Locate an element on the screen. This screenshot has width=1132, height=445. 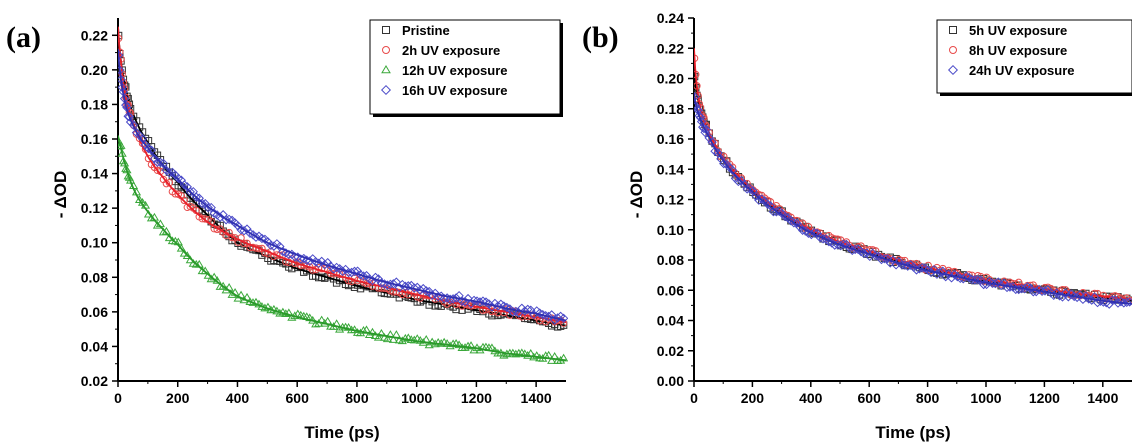
x-tick-label: 800 is located at coordinates (928, 398).